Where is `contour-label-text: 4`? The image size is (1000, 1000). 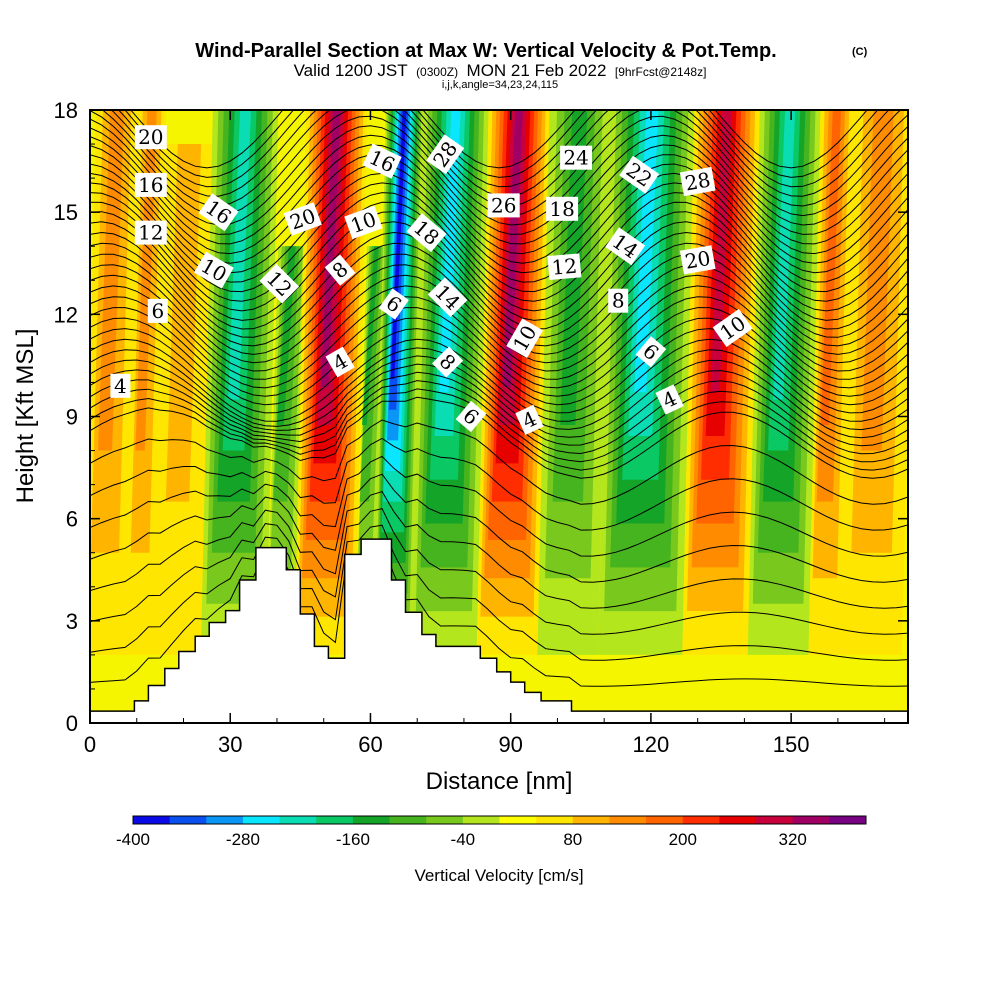 contour-label-text: 4 is located at coordinates (120, 386).